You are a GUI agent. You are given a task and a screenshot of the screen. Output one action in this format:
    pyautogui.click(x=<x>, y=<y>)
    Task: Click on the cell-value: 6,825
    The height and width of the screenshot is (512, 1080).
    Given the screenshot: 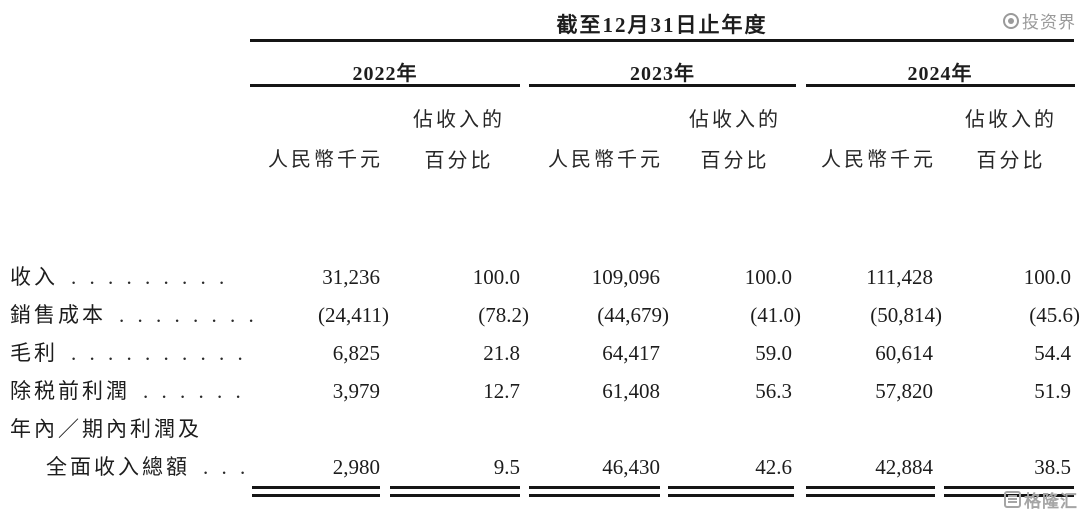 What is the action you would take?
    pyautogui.click(x=356, y=353)
    